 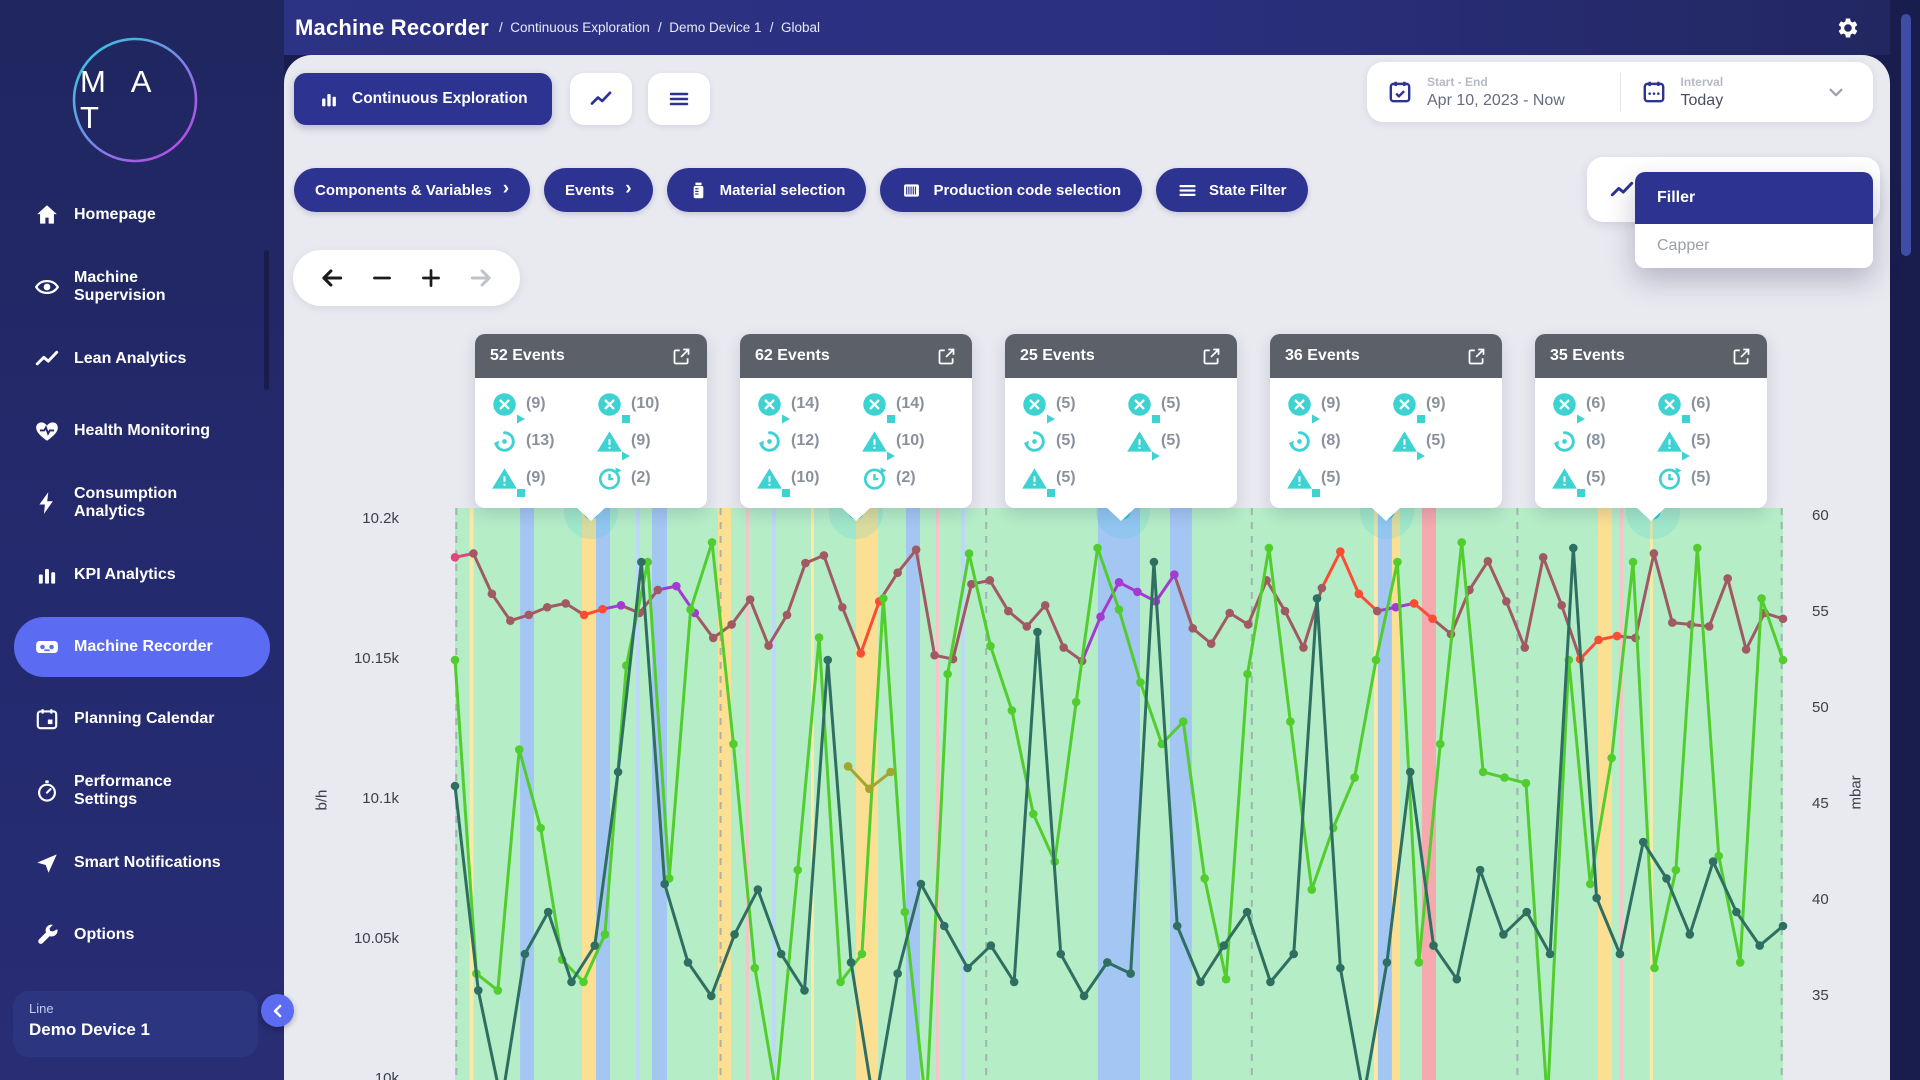 I want to click on interval-label: Interval, so click(x=1702, y=81).